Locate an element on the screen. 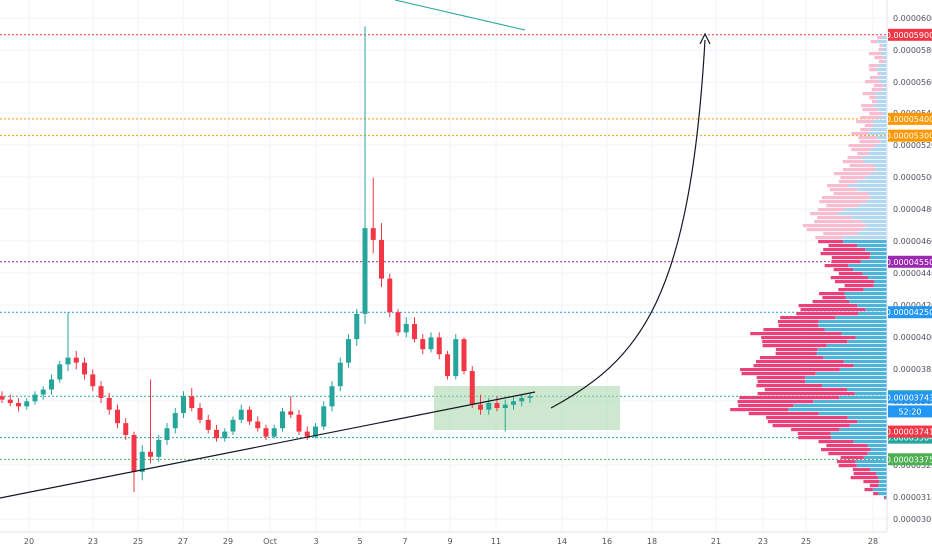 Image resolution: width=932 pixels, height=550 pixels. price-marker-label: 0.00005900 is located at coordinates (909, 35).